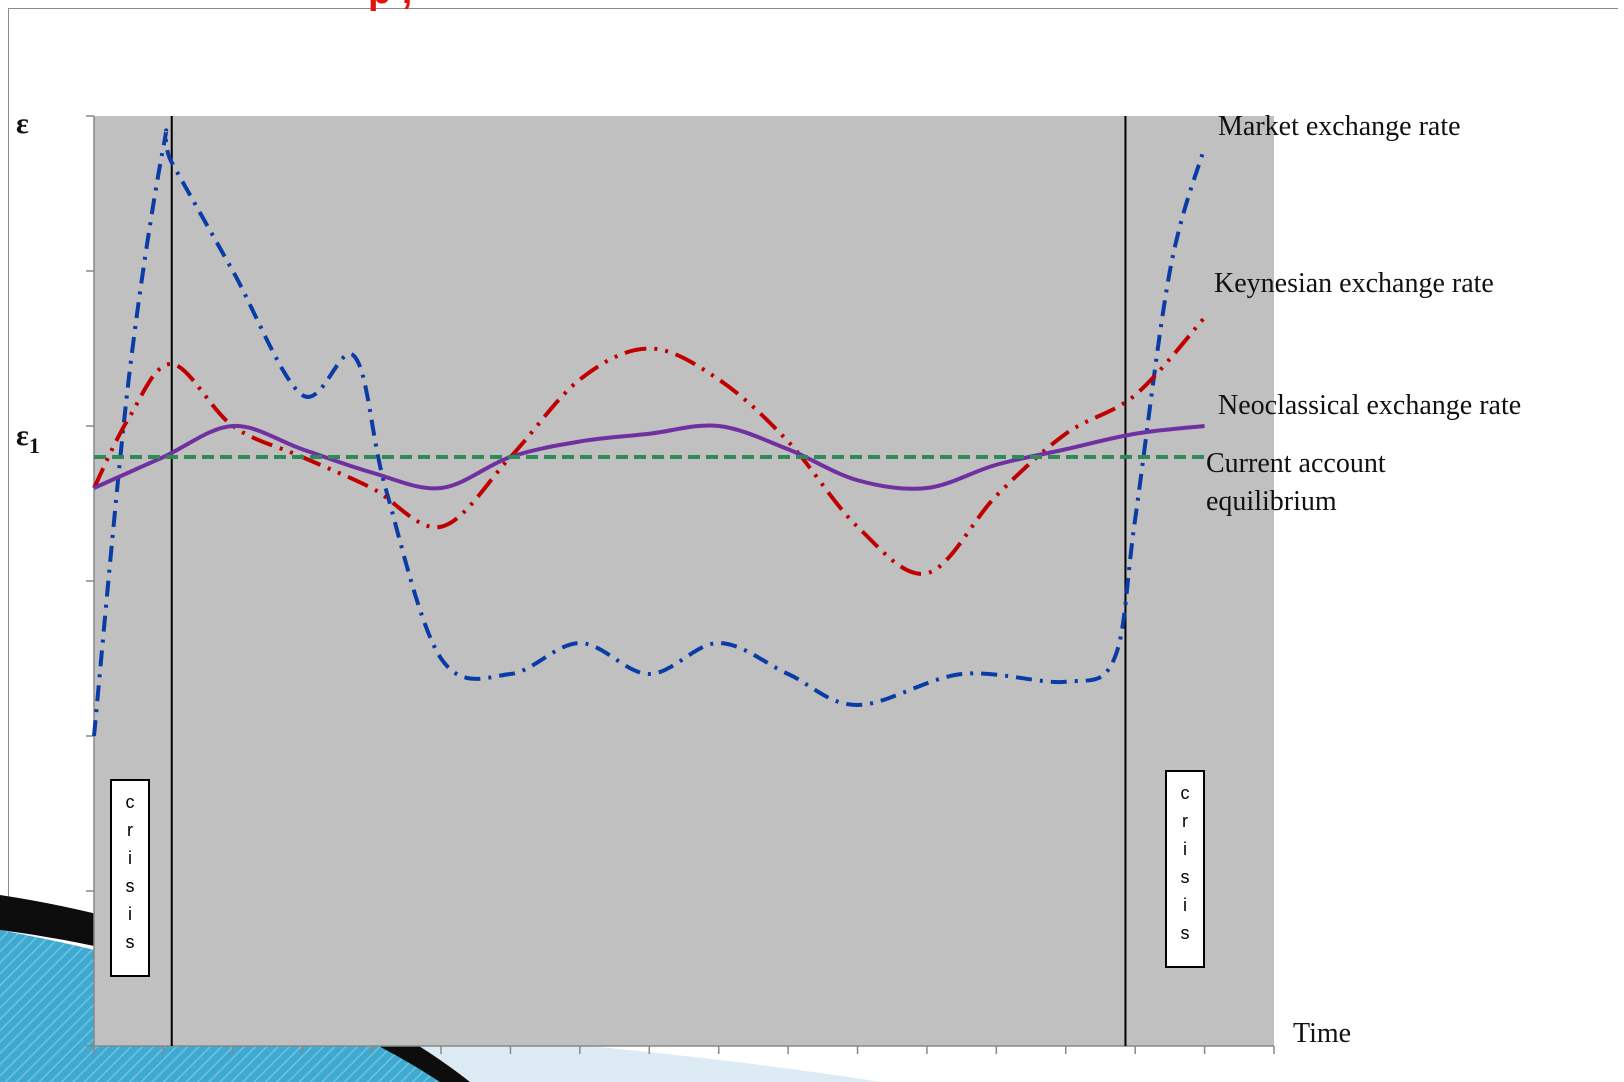 Image resolution: width=1624 pixels, height=1082 pixels. Describe the element at coordinates (1322, 1033) in the screenshot. I see `x-axis-label: Time` at that location.